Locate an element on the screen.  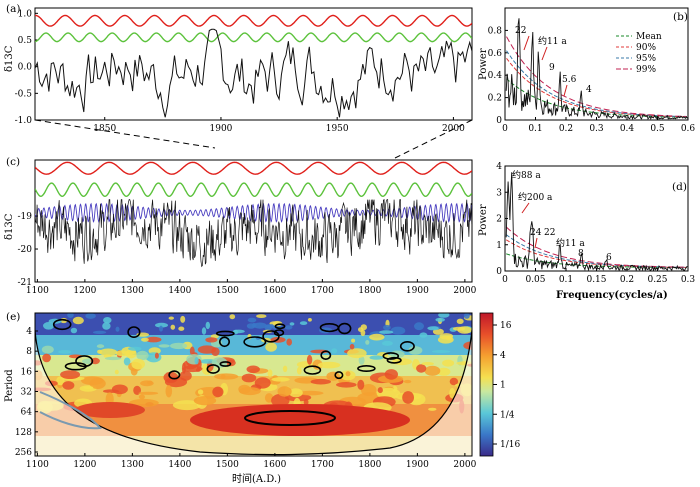
panel-a-label: (a) is located at coordinates (13, 9).